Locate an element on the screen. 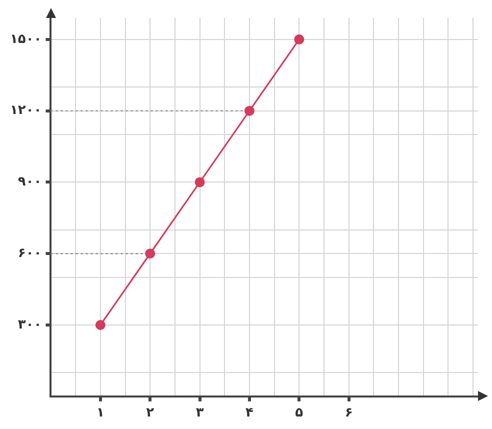 The height and width of the screenshot is (429, 492). y-tick-label: ۱۲۰۰ is located at coordinates (26, 110).